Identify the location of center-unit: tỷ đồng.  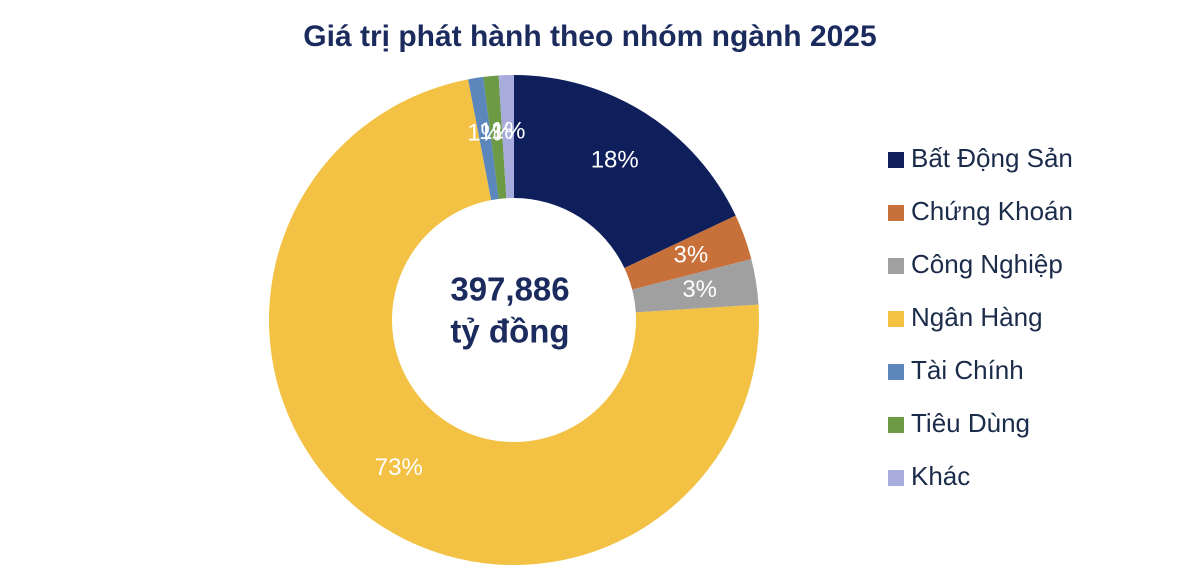
(509, 331).